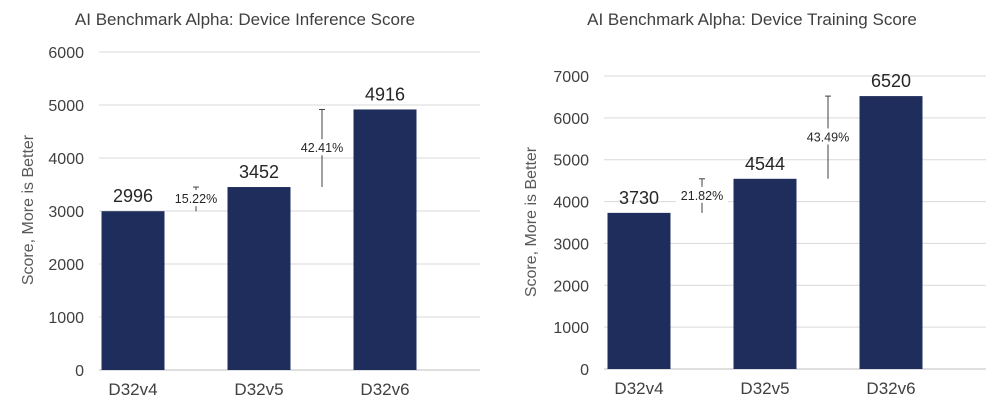 The height and width of the screenshot is (414, 999). I want to click on data-label: 3730, so click(639, 198).